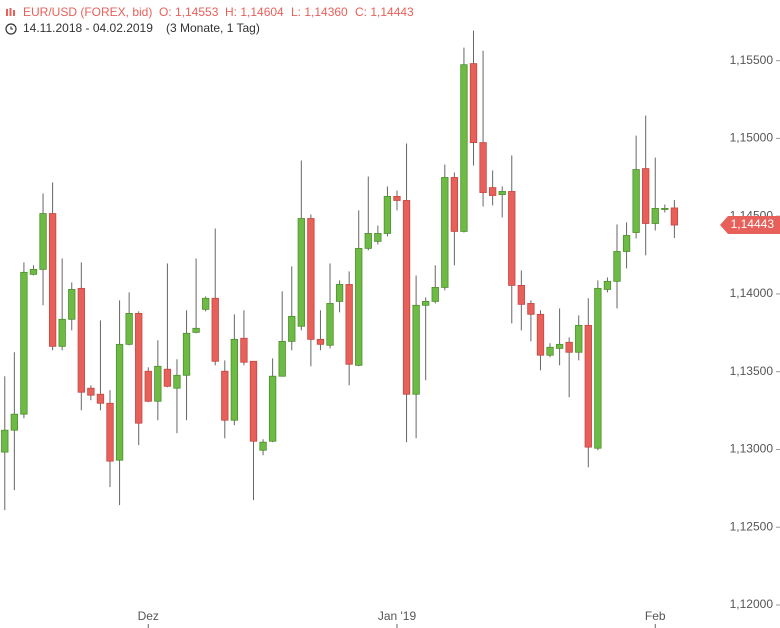  What do you see at coordinates (752, 60) in the screenshot?
I see `y-tick-label: 1,15500` at bounding box center [752, 60].